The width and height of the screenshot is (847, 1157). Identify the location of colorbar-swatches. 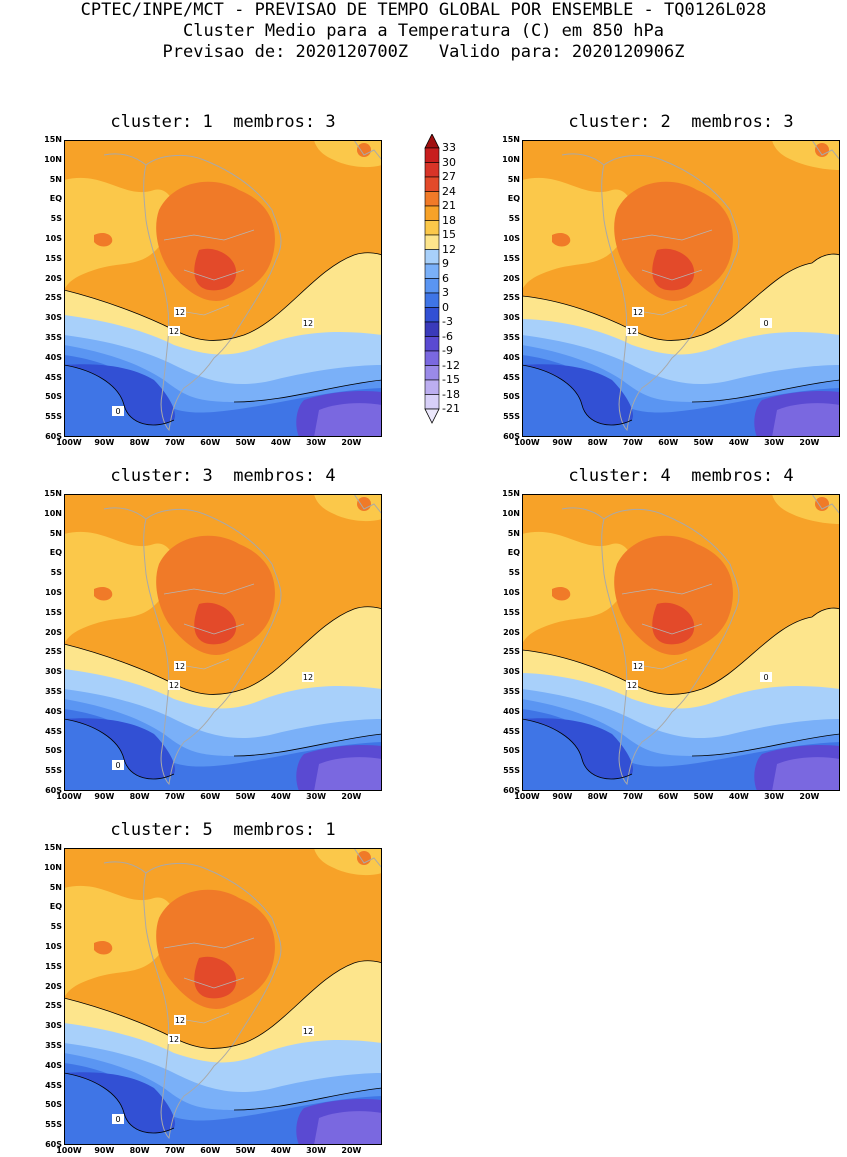
(432, 279).